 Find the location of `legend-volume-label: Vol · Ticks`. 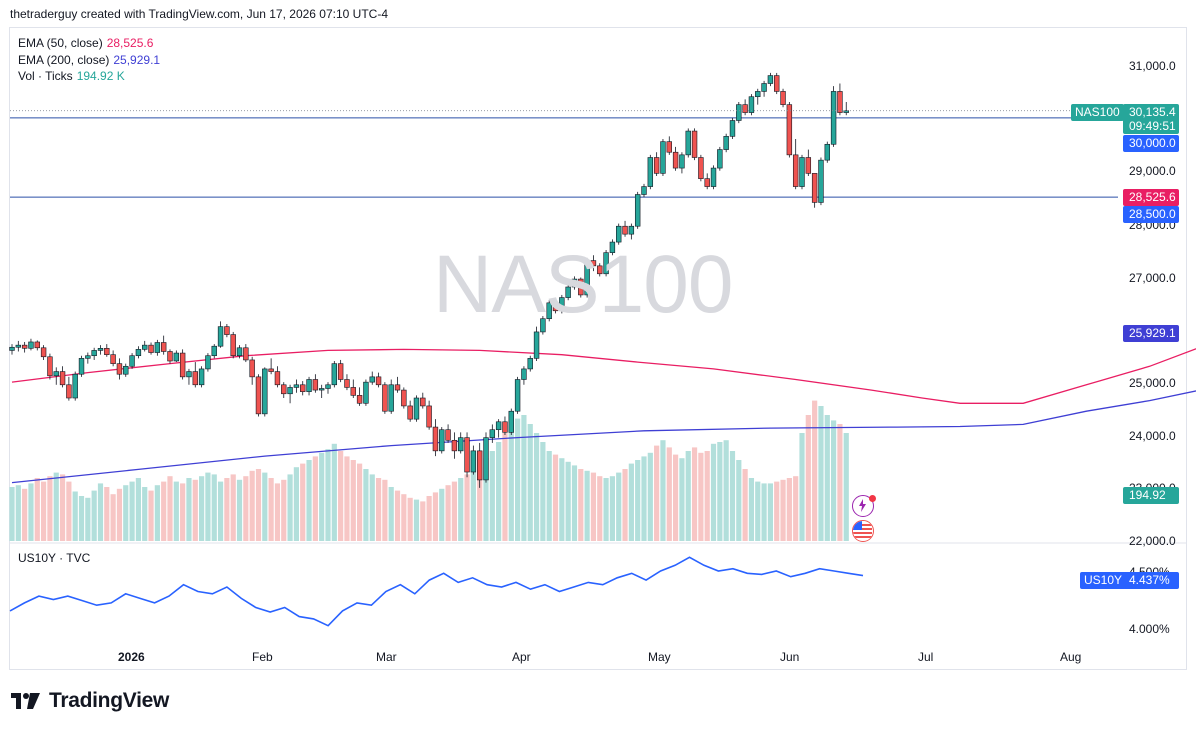

legend-volume-label: Vol · Ticks is located at coordinates (45, 76).